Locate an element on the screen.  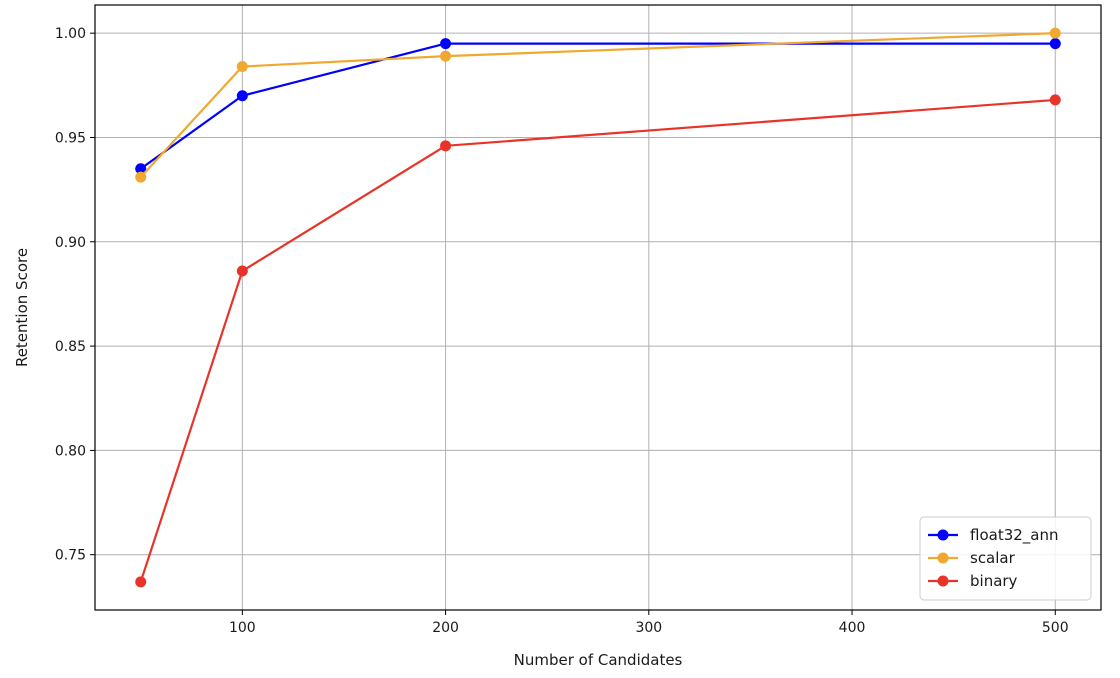
y-tick-label: 0.85 is located at coordinates (70, 347).